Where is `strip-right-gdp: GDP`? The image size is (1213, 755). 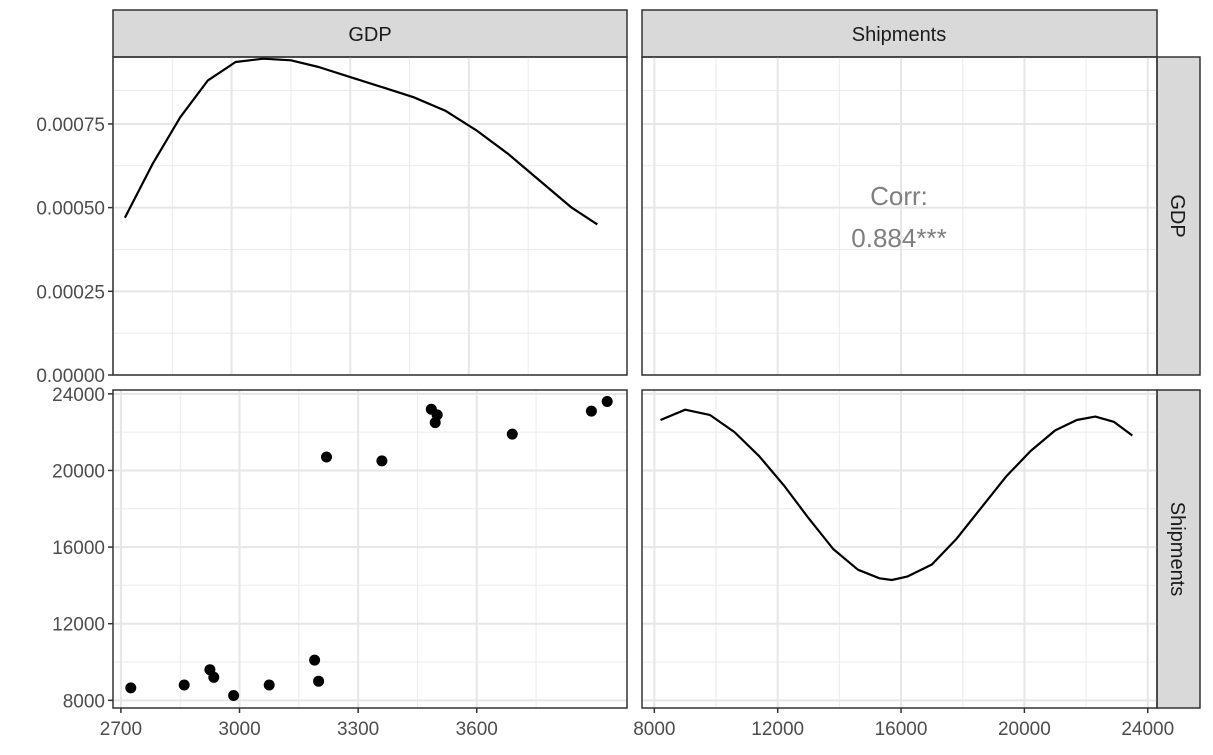 strip-right-gdp: GDP is located at coordinates (1178, 216).